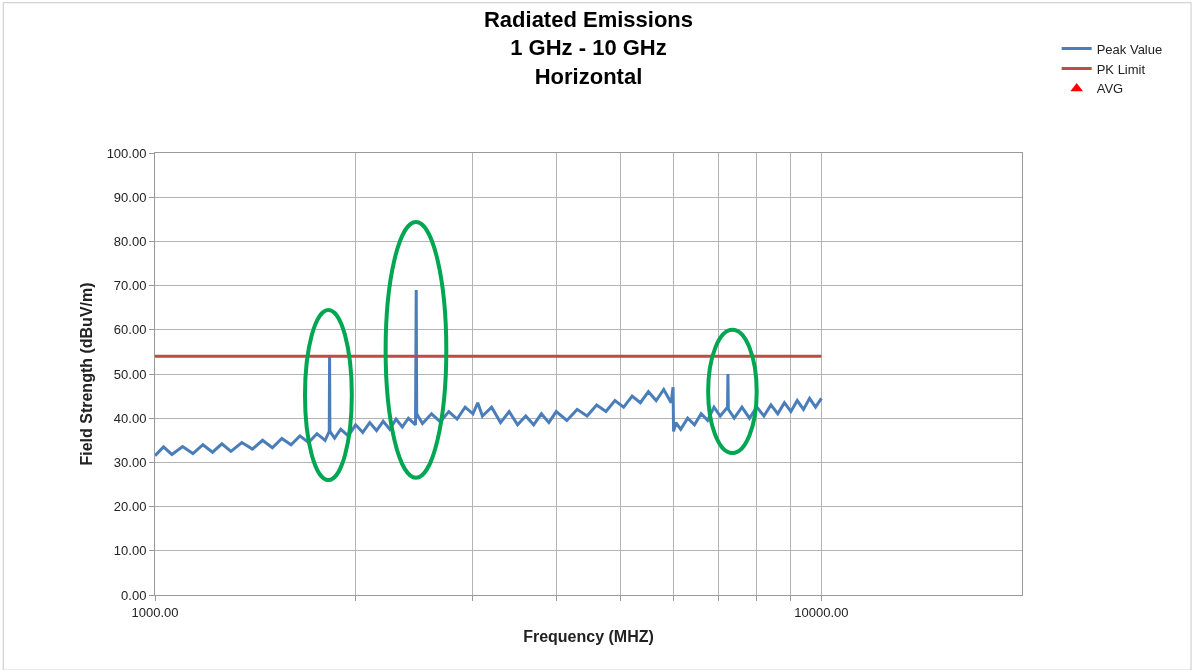 The width and height of the screenshot is (1195, 670). I want to click on legend-label: PK Limit, so click(1121, 69).